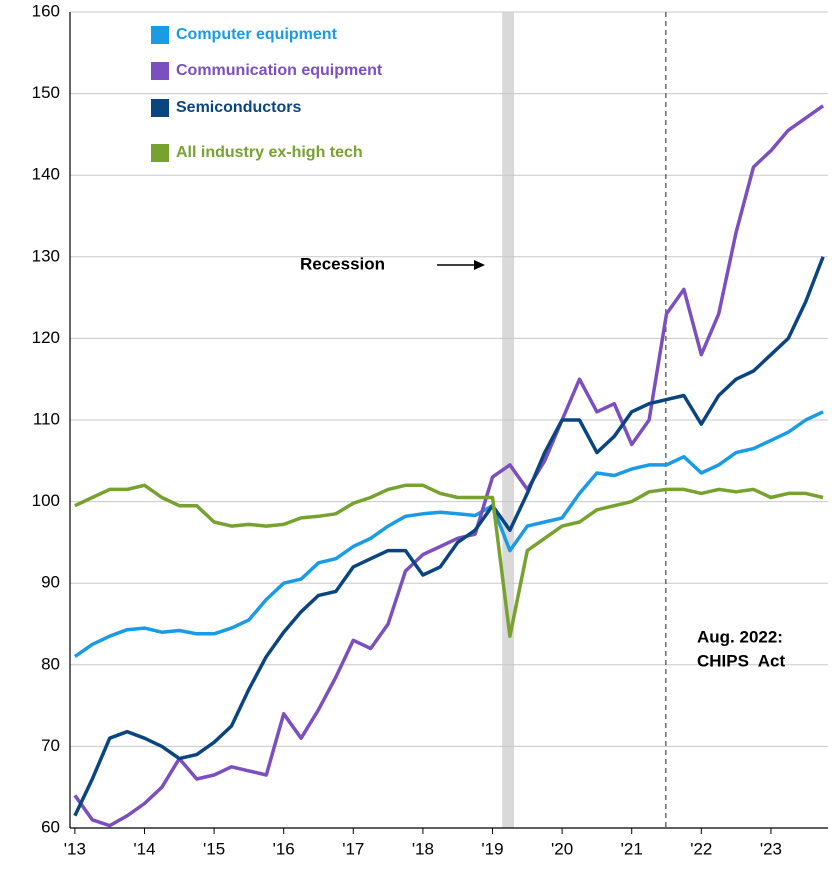  Describe the element at coordinates (46, 174) in the screenshot. I see `y-tick-label: 140` at that location.